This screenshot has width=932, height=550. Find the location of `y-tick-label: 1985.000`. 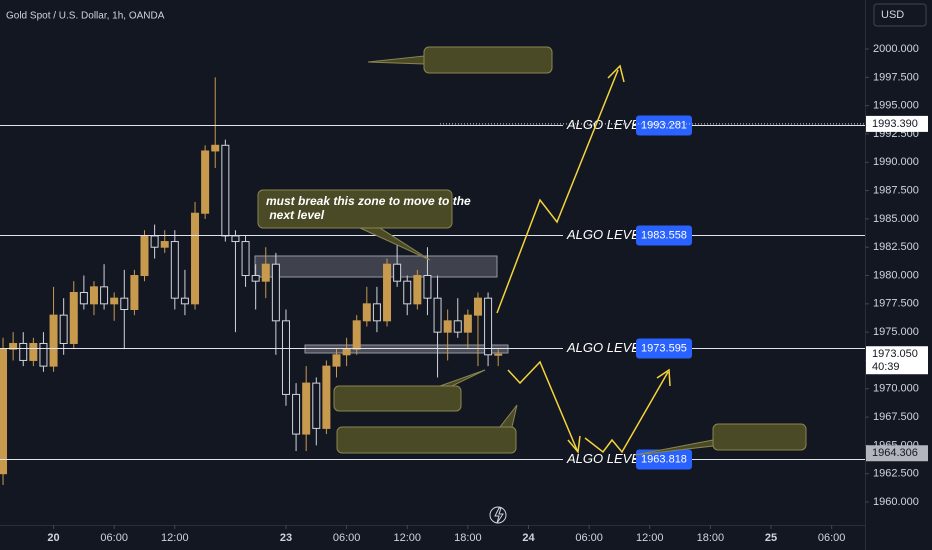

y-tick-label: 1985.000 is located at coordinates (896, 219).